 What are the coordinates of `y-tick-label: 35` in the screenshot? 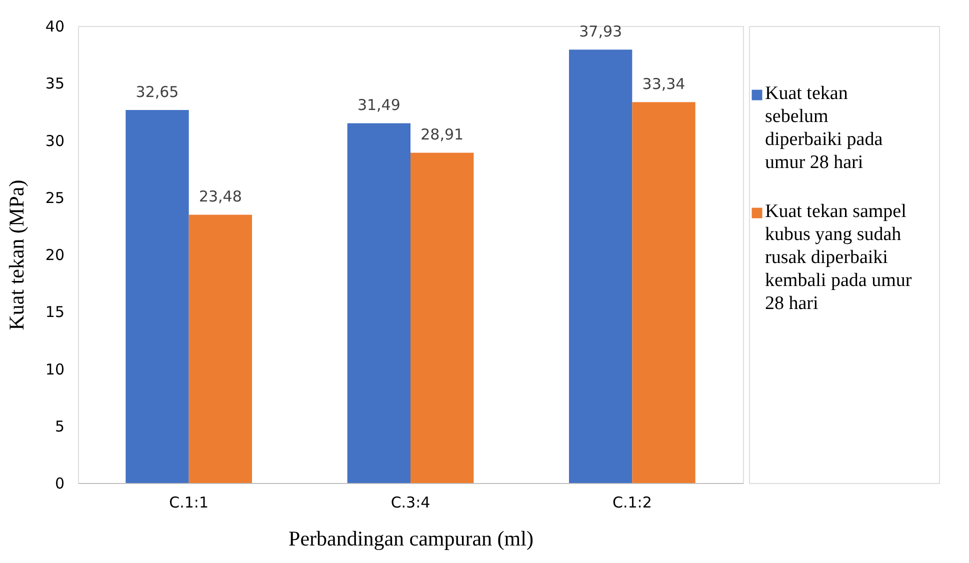 It's located at (54, 83).